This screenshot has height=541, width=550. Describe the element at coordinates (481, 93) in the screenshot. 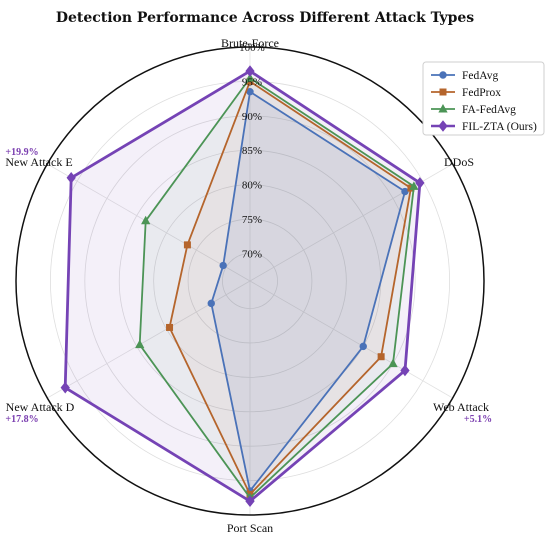

I see `legend-label-1: FedProx` at that location.